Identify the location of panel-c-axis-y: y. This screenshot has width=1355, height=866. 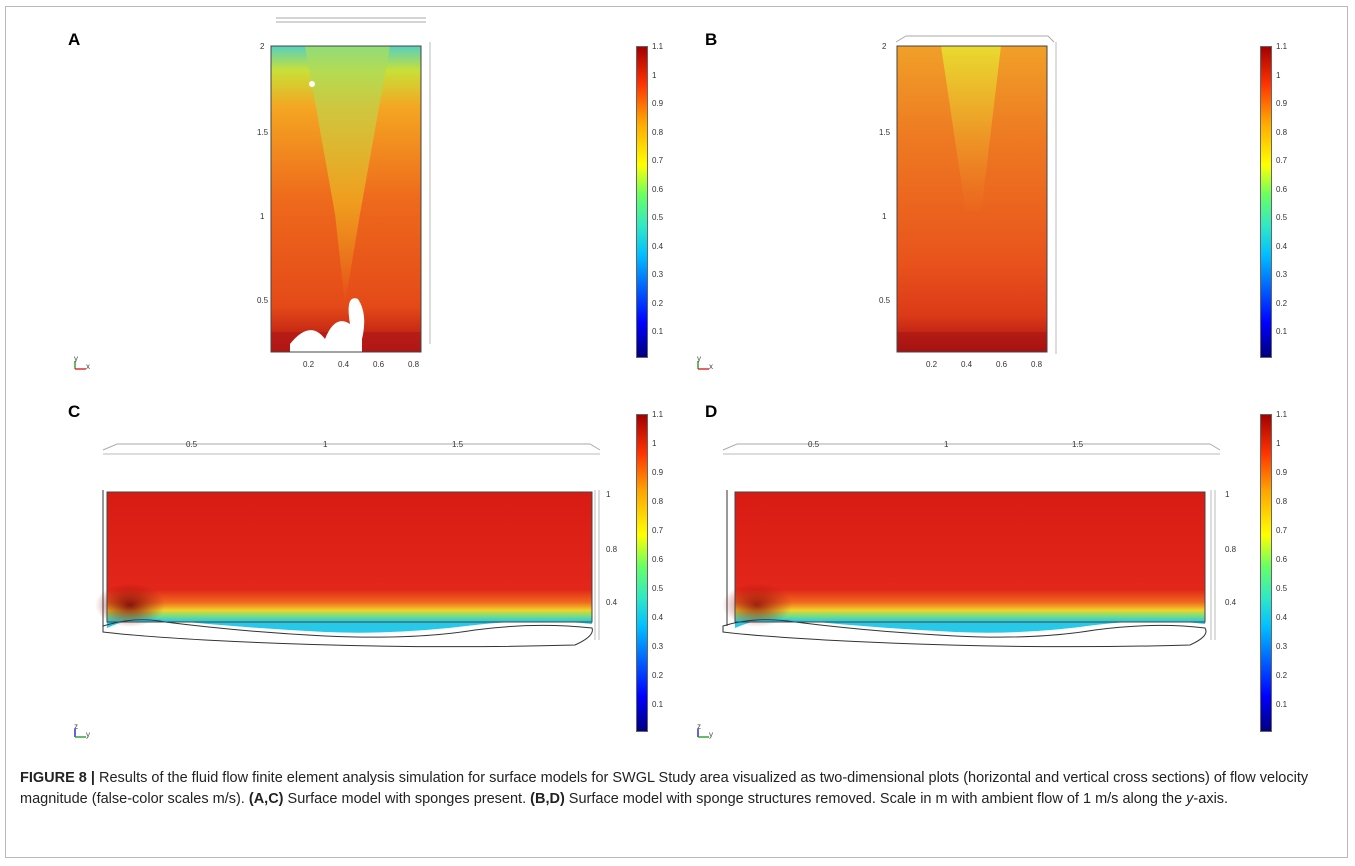
(88, 734).